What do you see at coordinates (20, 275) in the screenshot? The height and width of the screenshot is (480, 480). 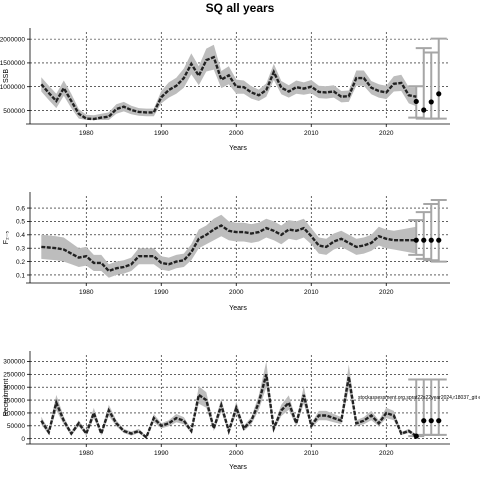 I see `y-tick-label: 0.1` at bounding box center [20, 275].